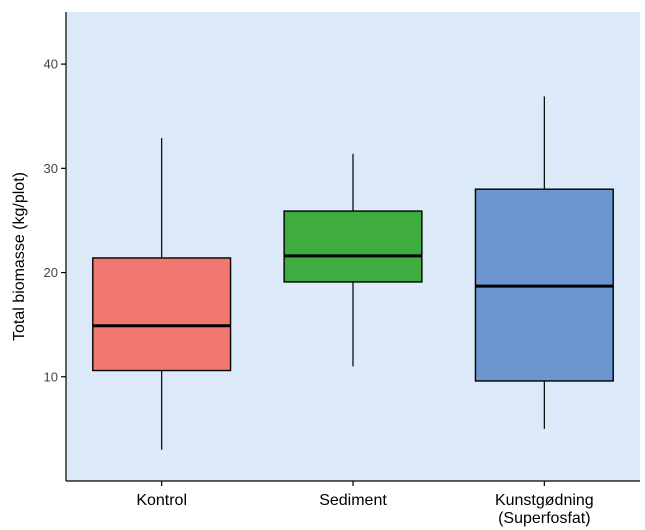  What do you see at coordinates (544, 518) in the screenshot?
I see `x-category-label: (Superfosfat)` at bounding box center [544, 518].